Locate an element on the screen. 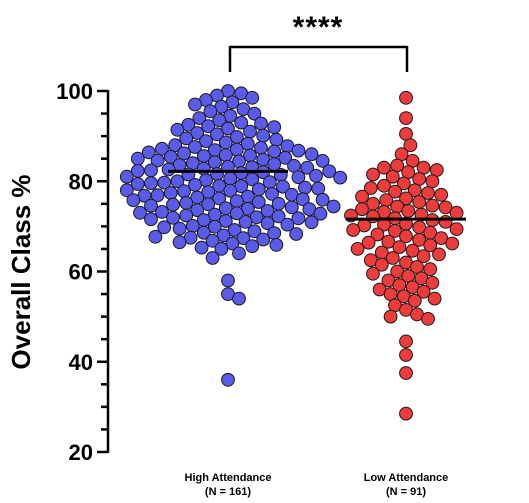 This screenshot has width=529, height=503. x-category-n-label: (N = 91) is located at coordinates (406, 492).